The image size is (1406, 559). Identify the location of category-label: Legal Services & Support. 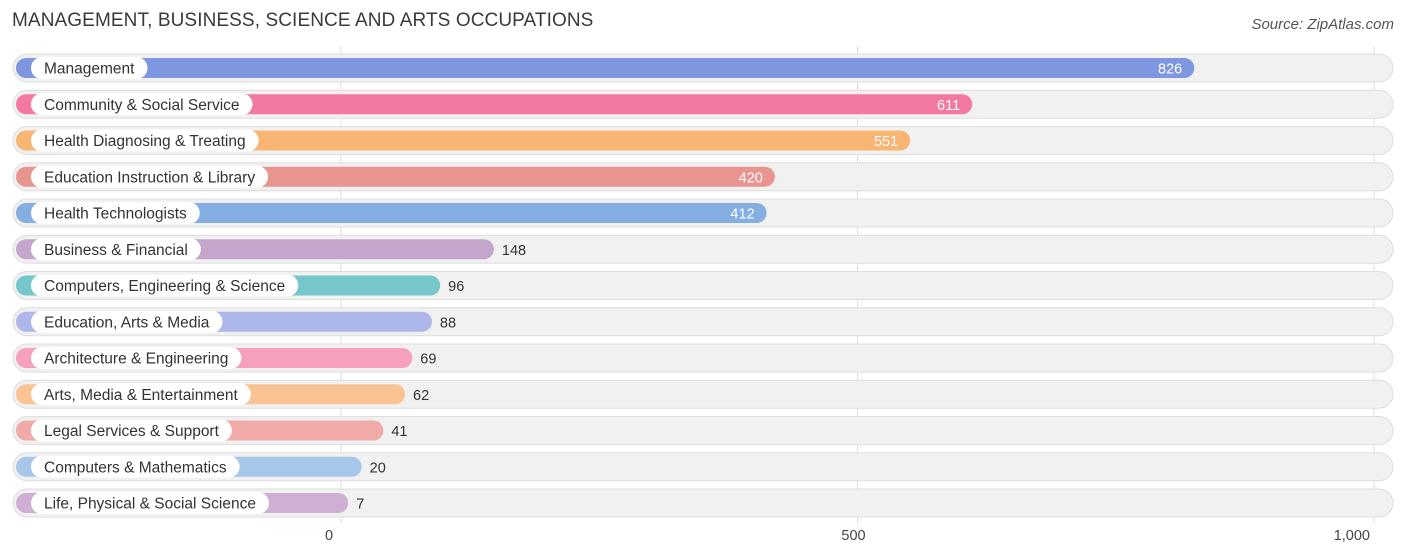
(132, 431).